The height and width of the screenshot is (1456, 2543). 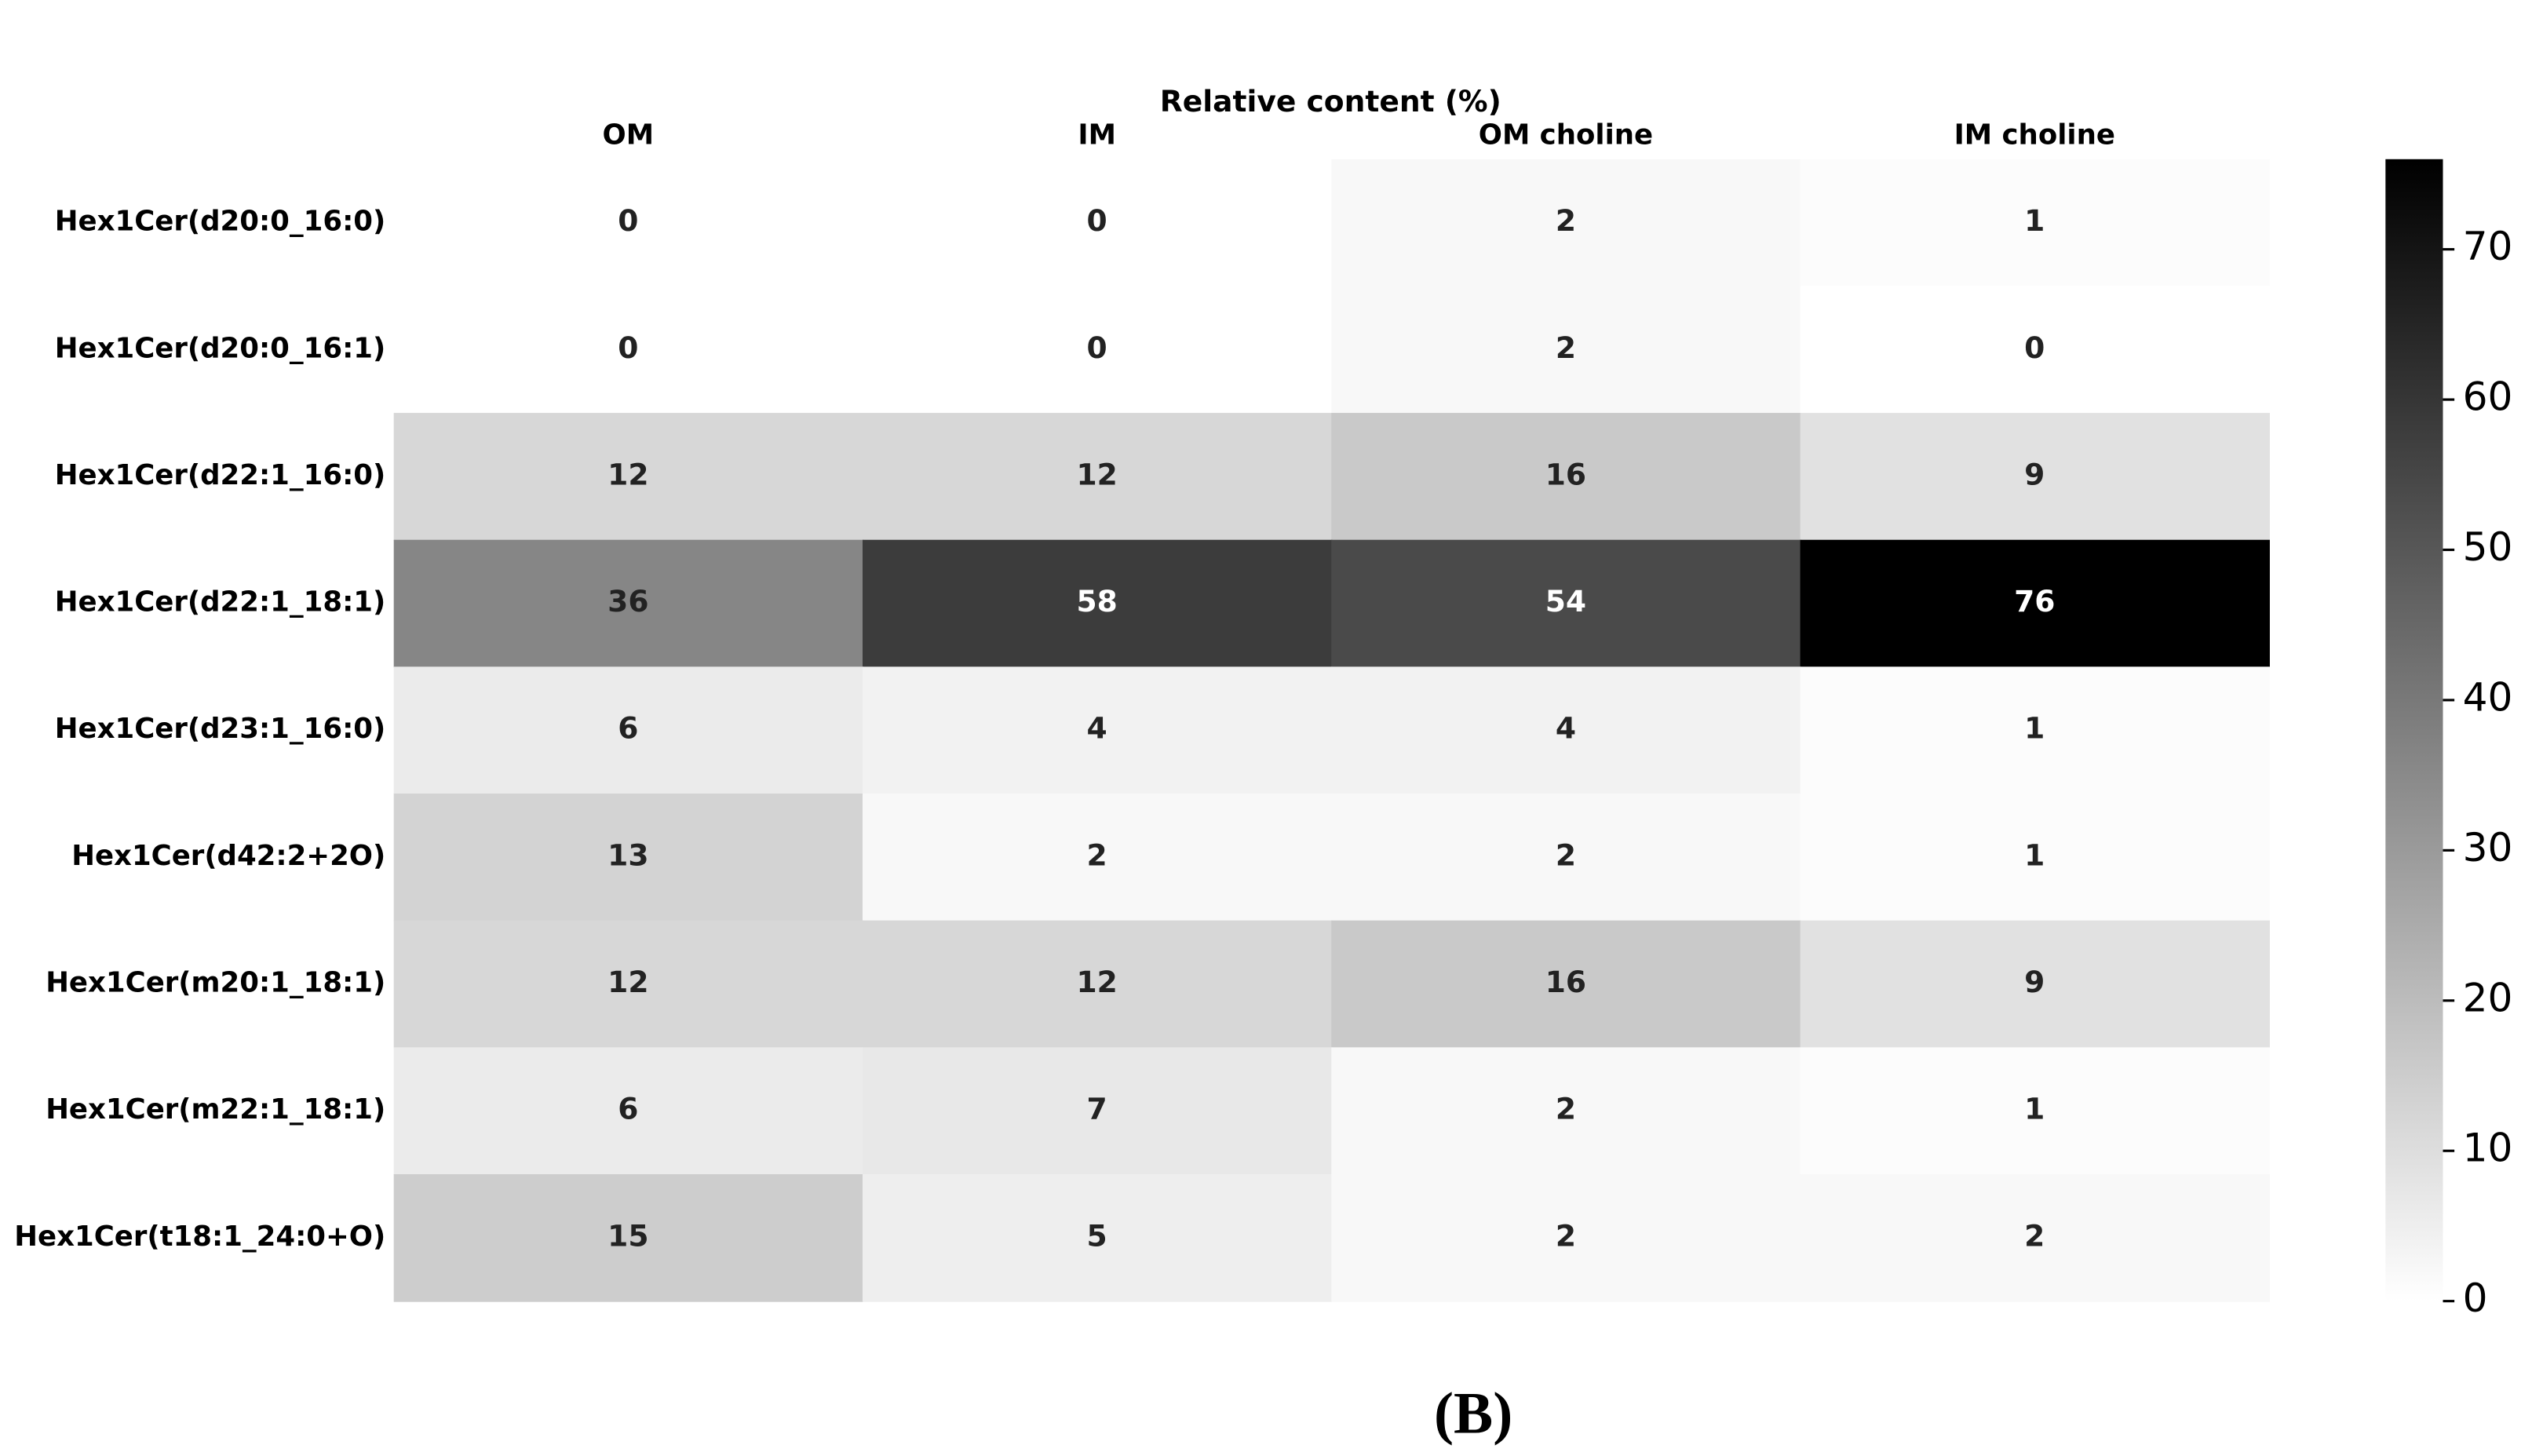 I want to click on colorbar-tick-label: 10, so click(x=2488, y=1148).